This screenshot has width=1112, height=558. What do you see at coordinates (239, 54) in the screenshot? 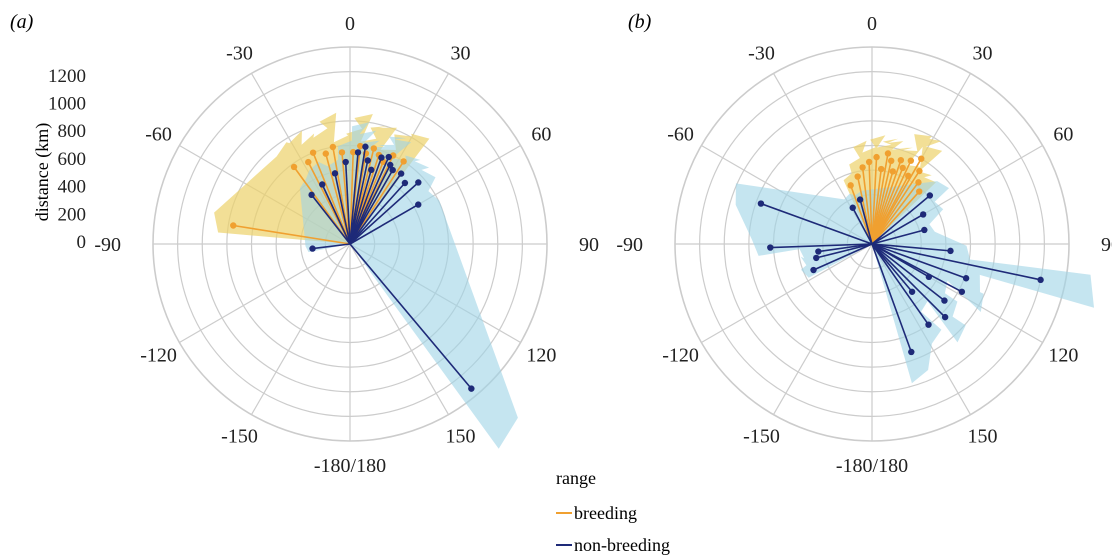
I see `angle-tick-label: -30` at bounding box center [239, 54].